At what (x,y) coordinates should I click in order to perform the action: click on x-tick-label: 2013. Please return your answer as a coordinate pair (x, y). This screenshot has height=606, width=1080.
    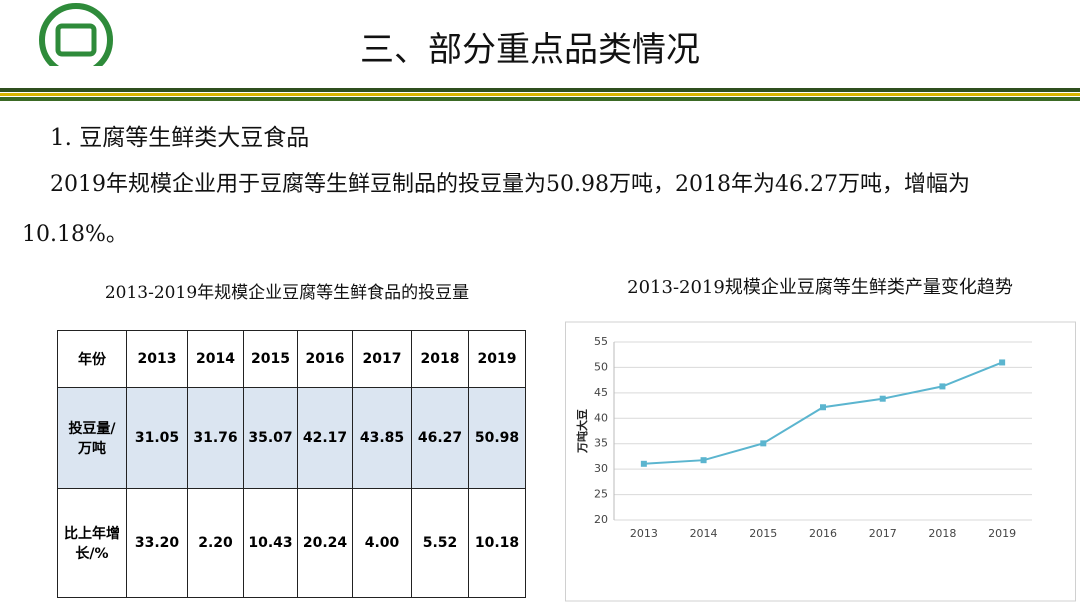
    Looking at the image, I should click on (644, 533).